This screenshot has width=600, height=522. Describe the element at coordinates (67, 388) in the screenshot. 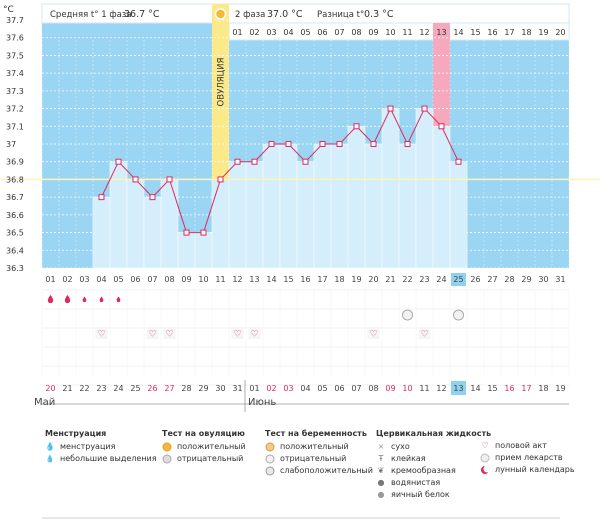

I see `date-label: 21` at that location.